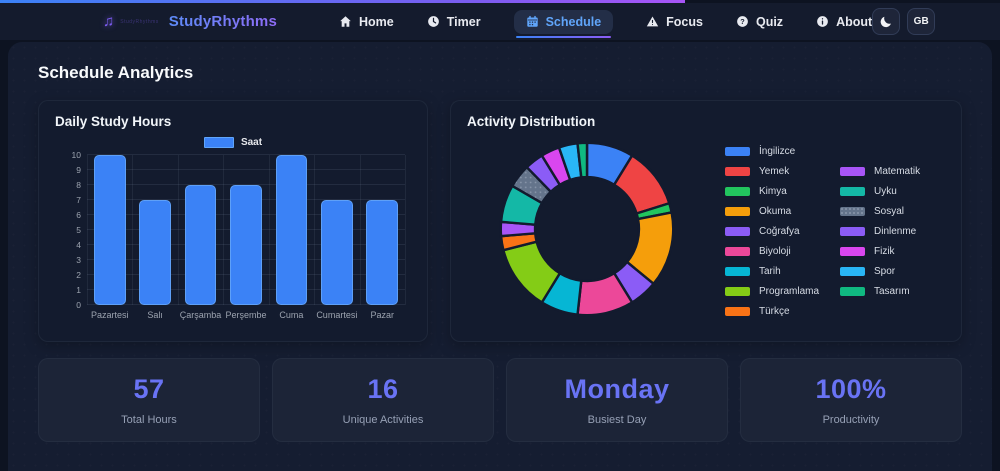 This screenshot has height=471, width=1000. I want to click on nav-item-label: Timer, so click(463, 21).